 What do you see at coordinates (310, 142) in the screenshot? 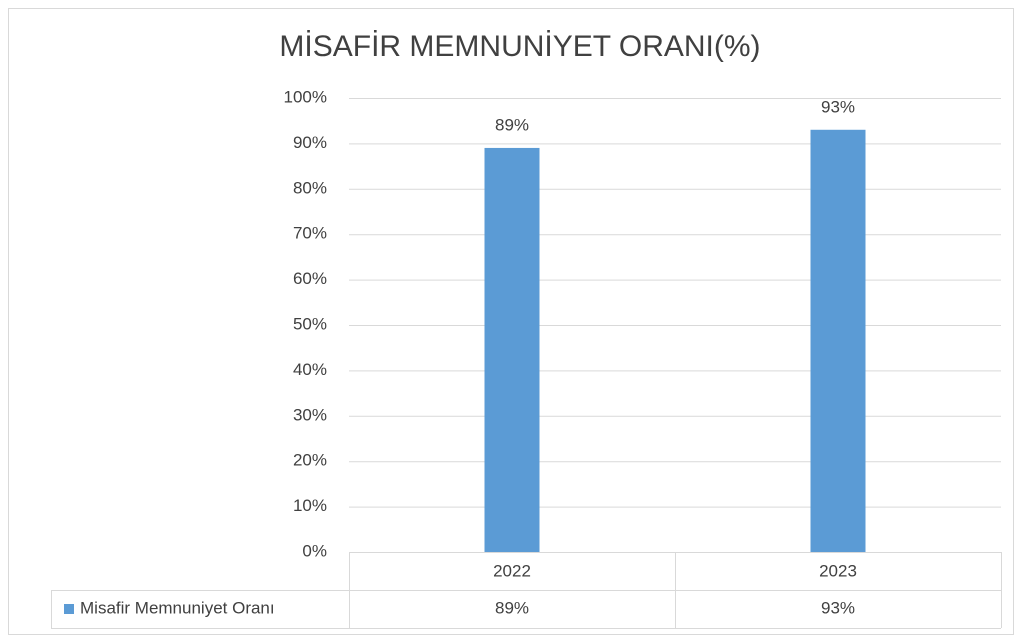
I see `y-tick-label: 90%` at bounding box center [310, 142].